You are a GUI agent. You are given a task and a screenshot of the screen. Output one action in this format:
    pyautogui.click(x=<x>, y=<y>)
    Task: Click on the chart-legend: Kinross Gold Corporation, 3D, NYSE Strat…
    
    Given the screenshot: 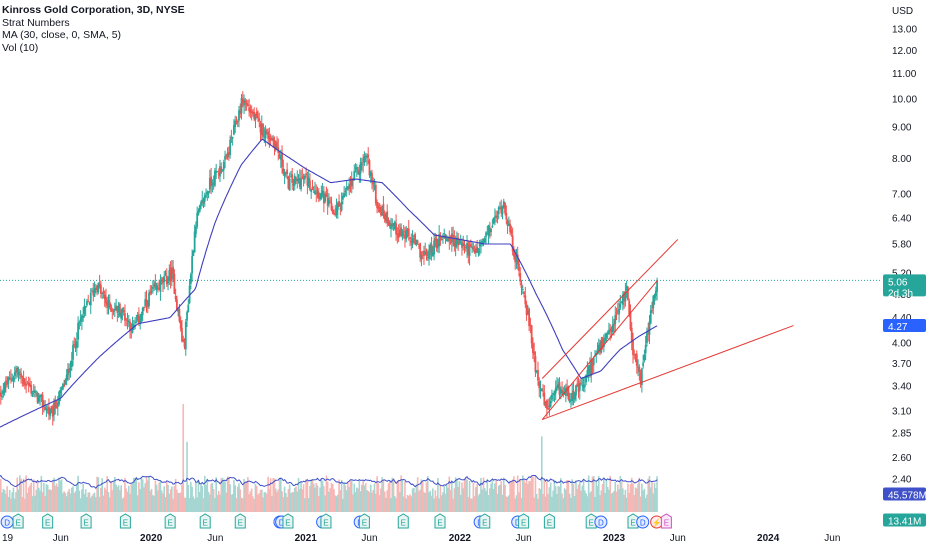 What is the action you would take?
    pyautogui.click(x=93, y=29)
    